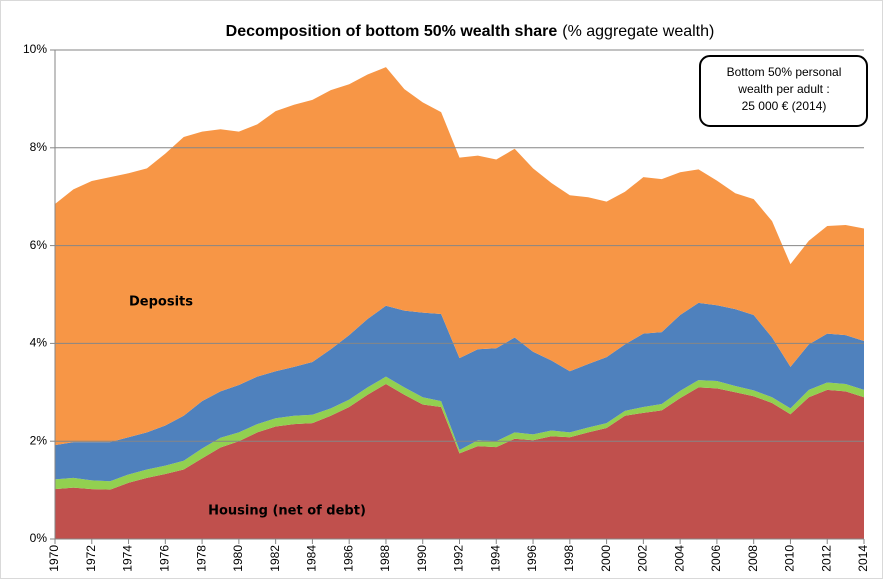 The width and height of the screenshot is (883, 579). I want to click on x-tick-label: 1990, so click(422, 558).